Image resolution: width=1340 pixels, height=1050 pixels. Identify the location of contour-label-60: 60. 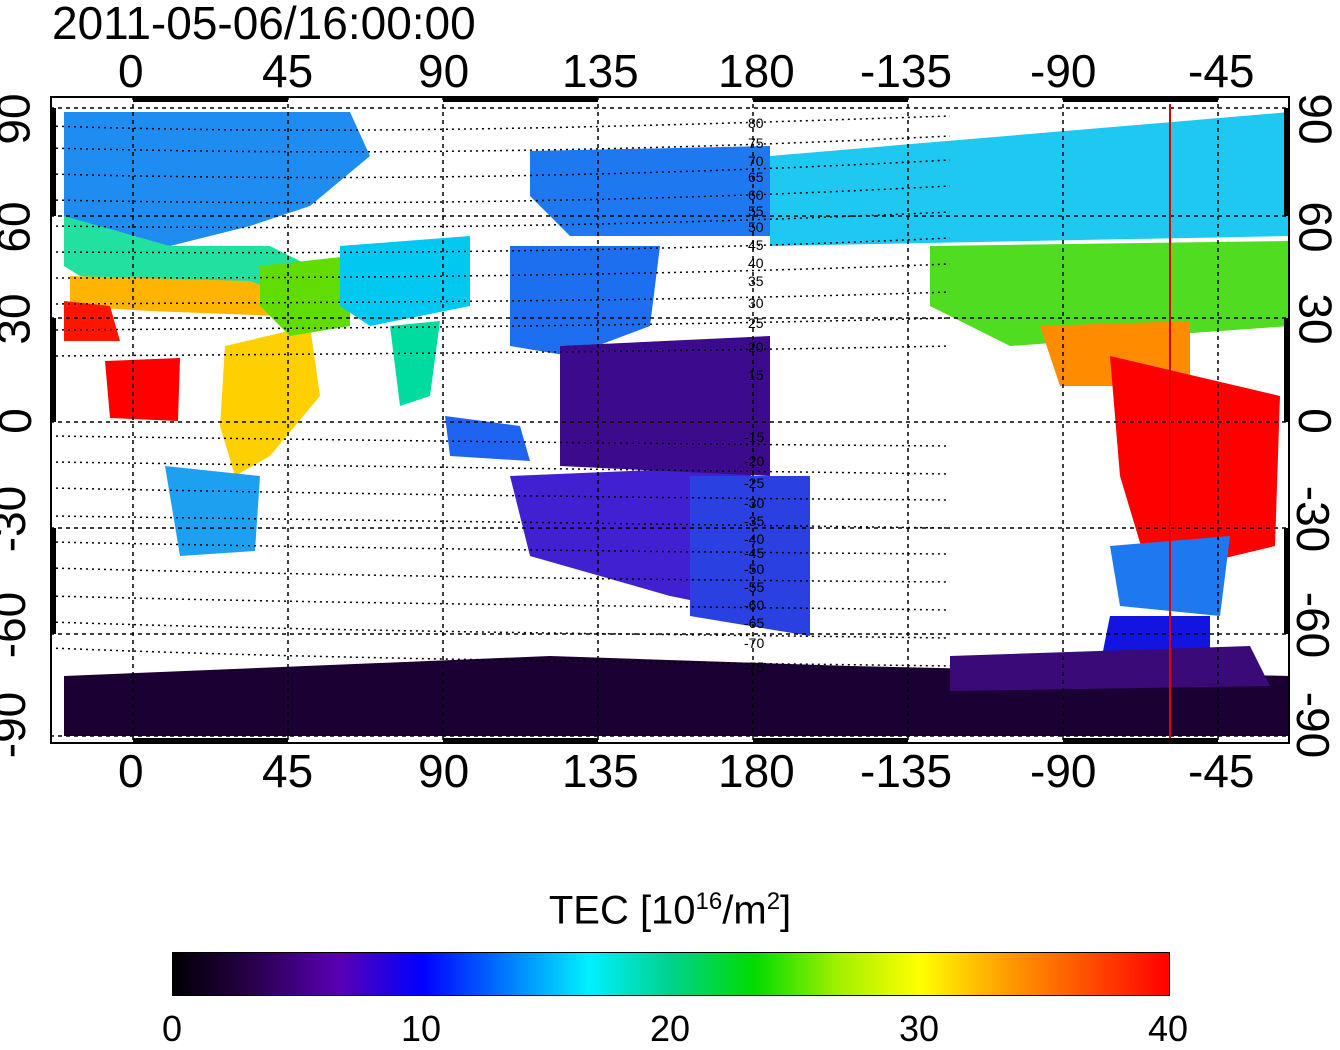
(756, 195).